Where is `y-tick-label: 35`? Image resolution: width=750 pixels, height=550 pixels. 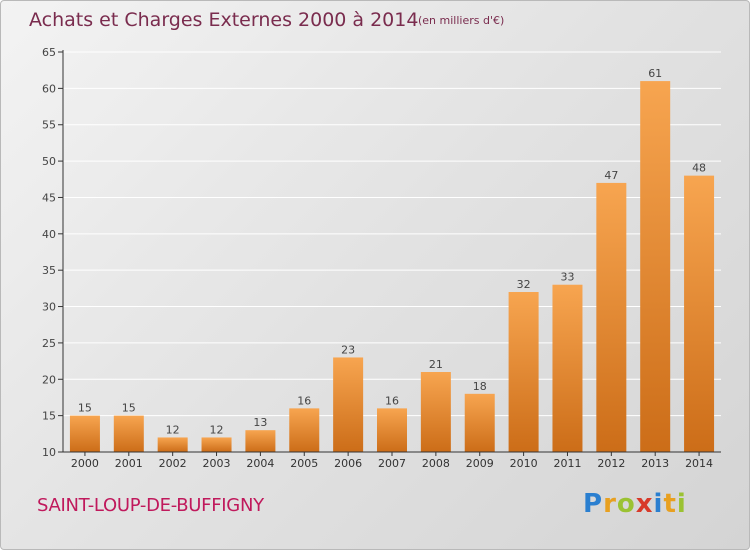
y-tick-label: 35 is located at coordinates (49, 270).